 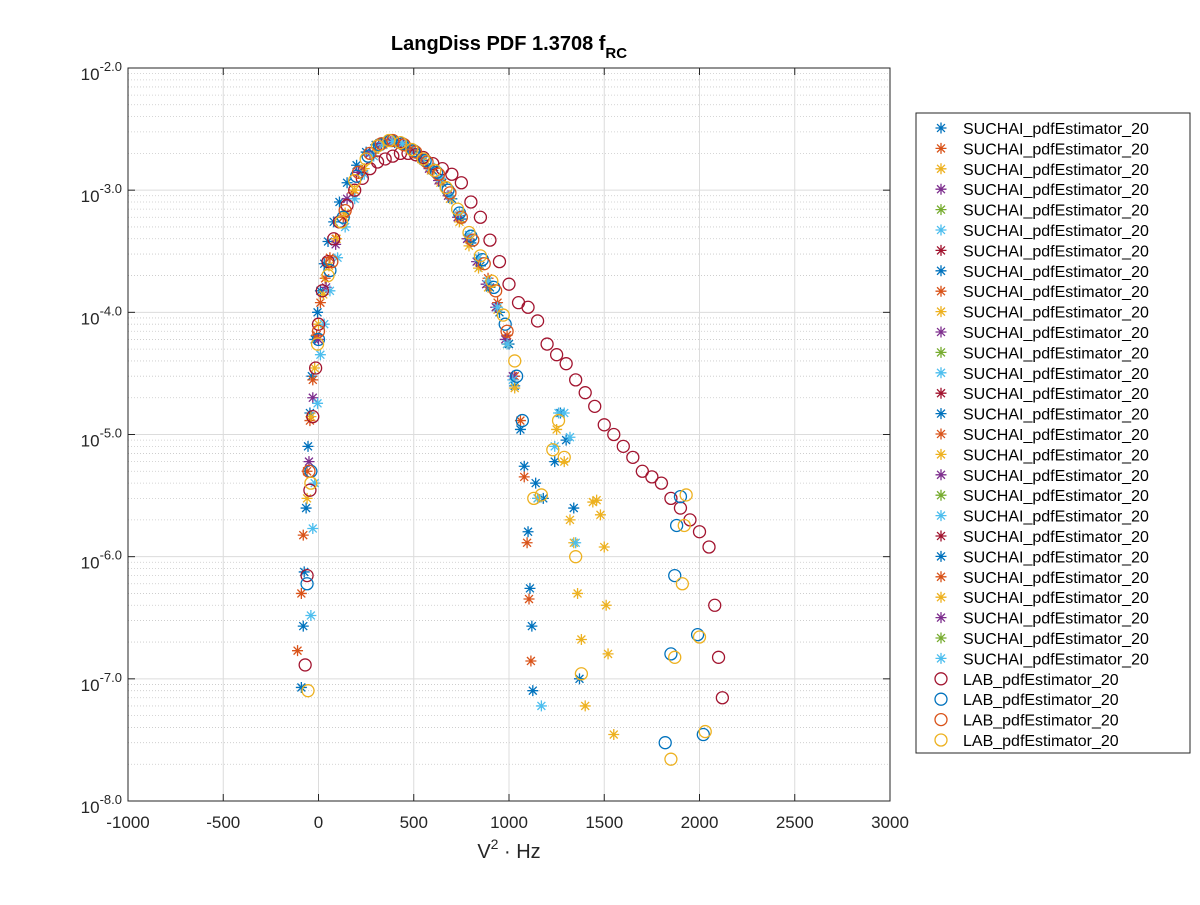 What do you see at coordinates (604, 822) in the screenshot?
I see `x-tick-label: 1500` at bounding box center [604, 822].